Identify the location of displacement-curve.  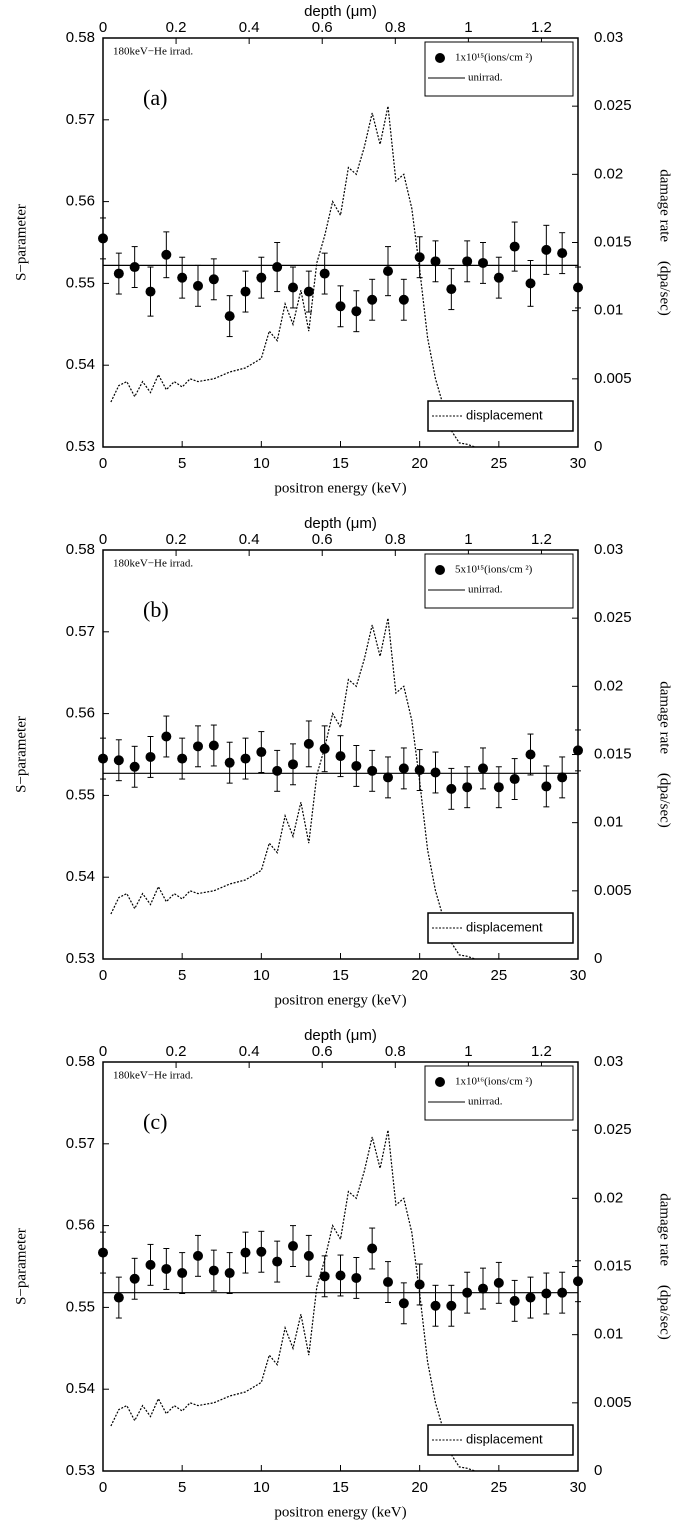
(293, 277).